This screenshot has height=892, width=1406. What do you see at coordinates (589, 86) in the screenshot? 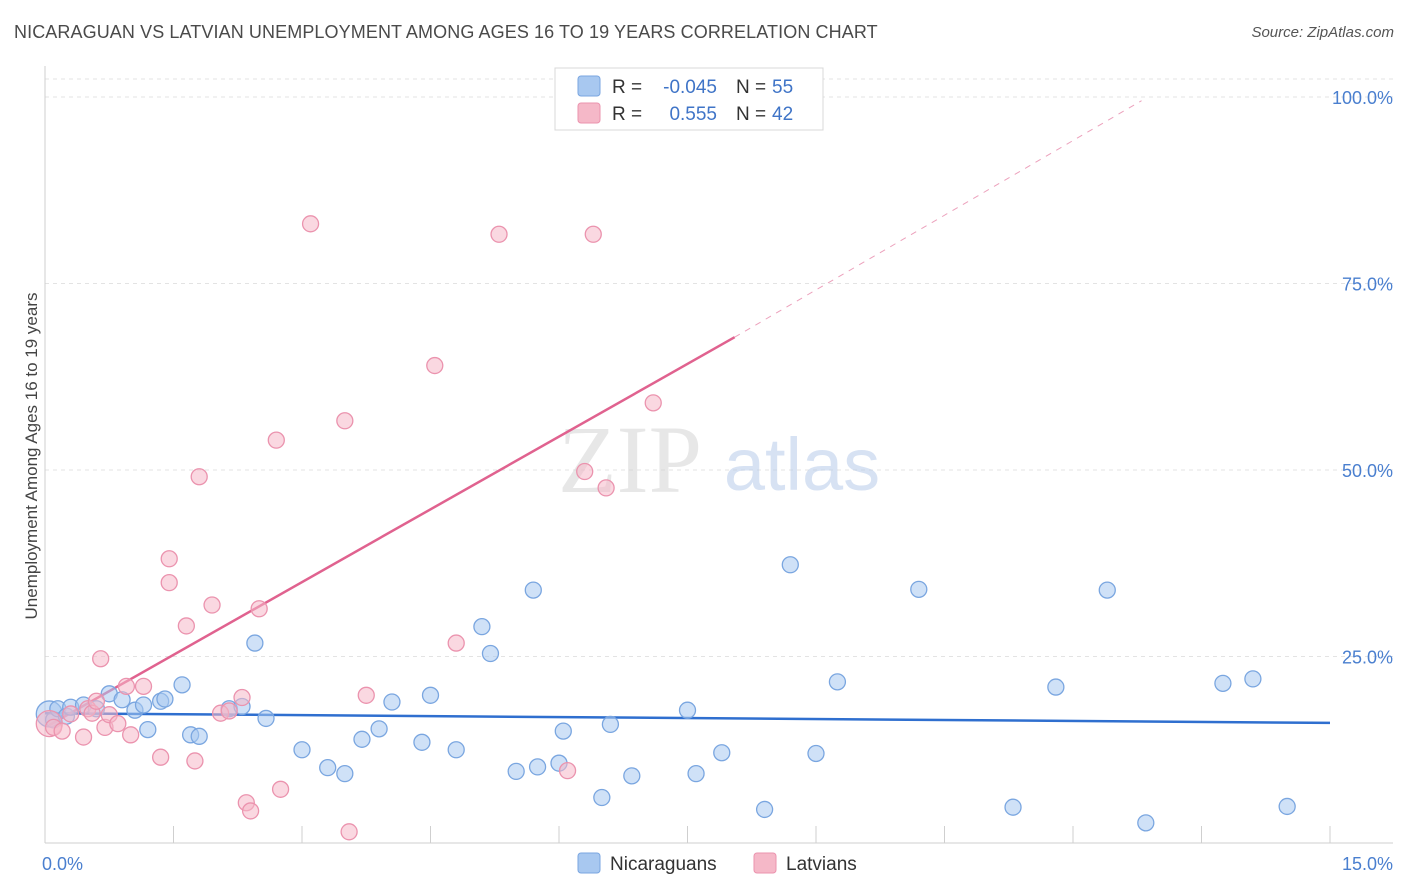
I see `legend-swatch-nicaraguans` at bounding box center [589, 86].